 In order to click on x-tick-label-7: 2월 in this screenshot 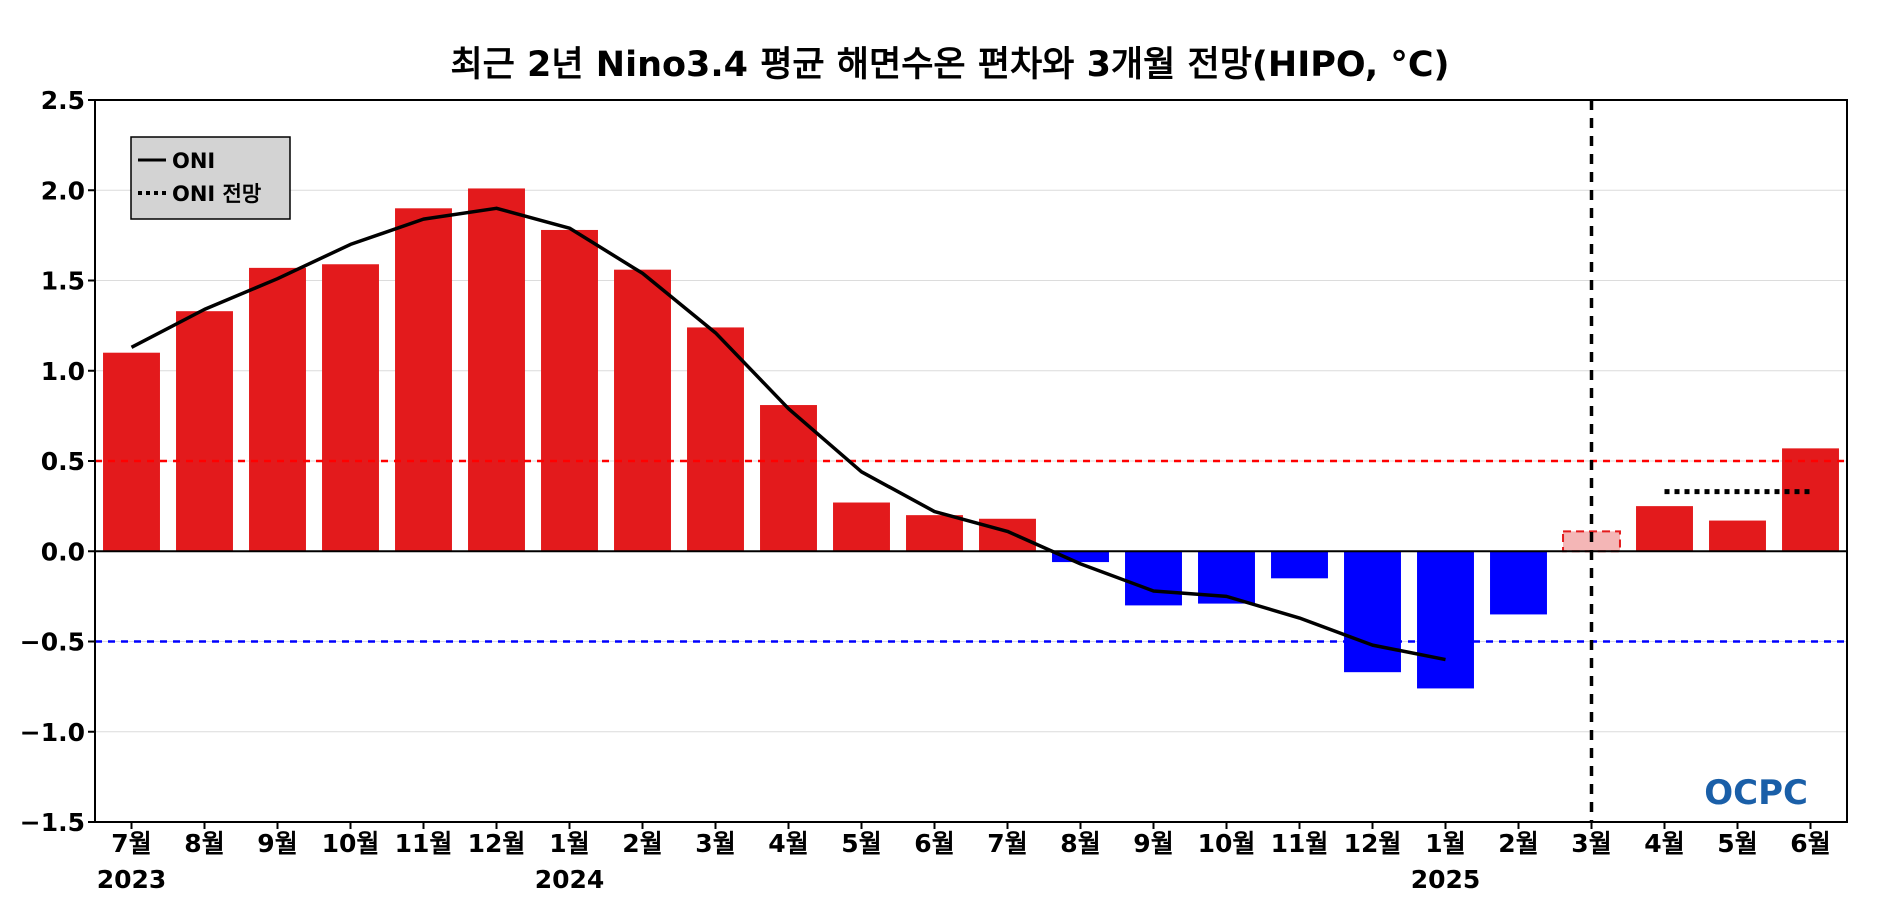, I will do `click(642, 843)`.